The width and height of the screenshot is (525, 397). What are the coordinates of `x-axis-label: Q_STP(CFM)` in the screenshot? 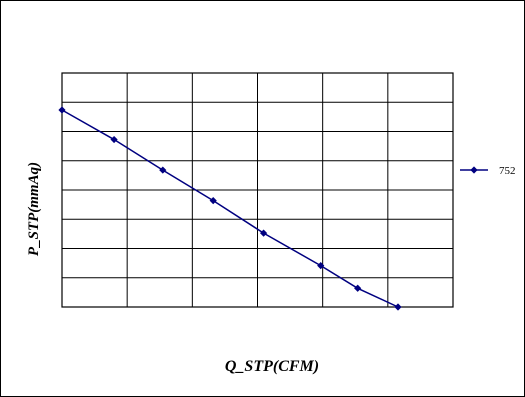 It's located at (272, 366).